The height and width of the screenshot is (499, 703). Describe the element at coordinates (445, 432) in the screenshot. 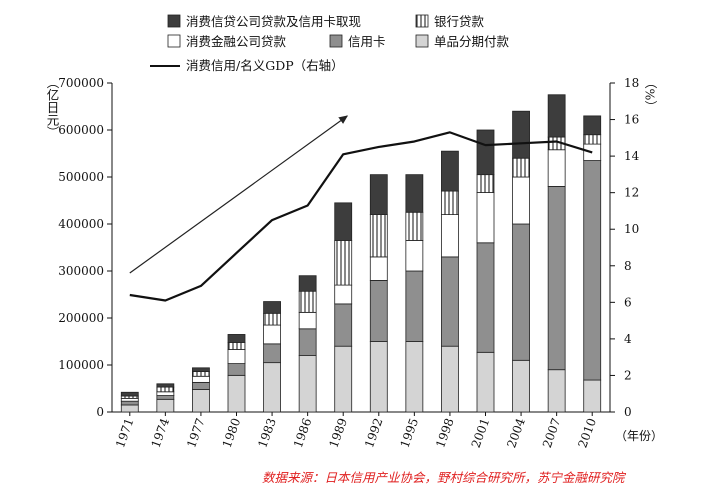

I see `x-tick-label: 1998` at that location.